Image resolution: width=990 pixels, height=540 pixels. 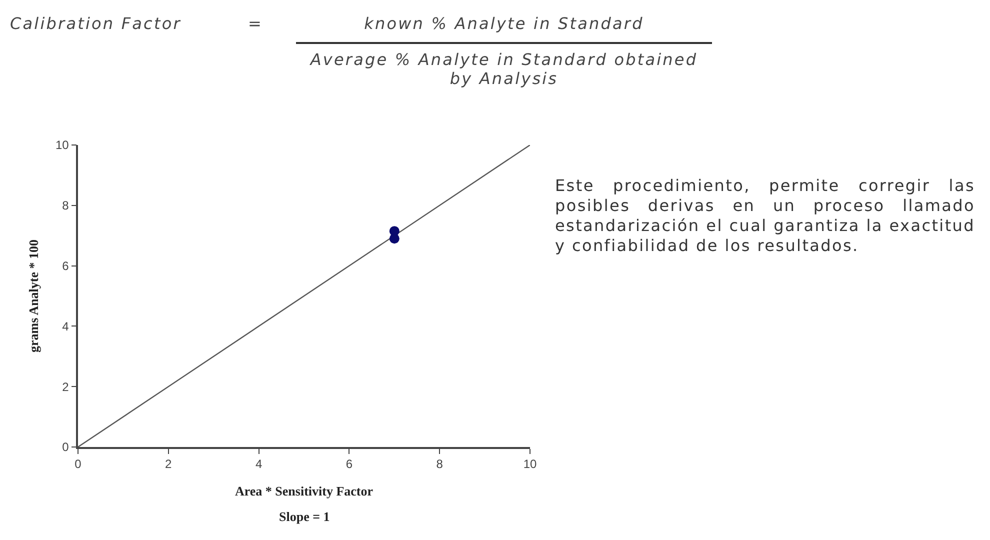 I want to click on text: Este procedimiento, permite corregir las posibles derivas en un proceso llamado estandarización el cual garantiza la exactitud y confiabilidad de los resultados., so click(x=765, y=216).